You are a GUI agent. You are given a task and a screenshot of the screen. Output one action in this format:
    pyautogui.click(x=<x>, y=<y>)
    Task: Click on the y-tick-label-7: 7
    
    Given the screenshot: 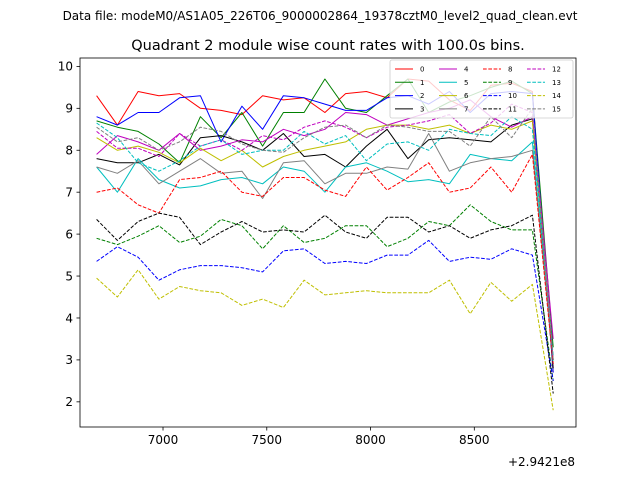 What is the action you would take?
    pyautogui.click(x=69, y=192)
    